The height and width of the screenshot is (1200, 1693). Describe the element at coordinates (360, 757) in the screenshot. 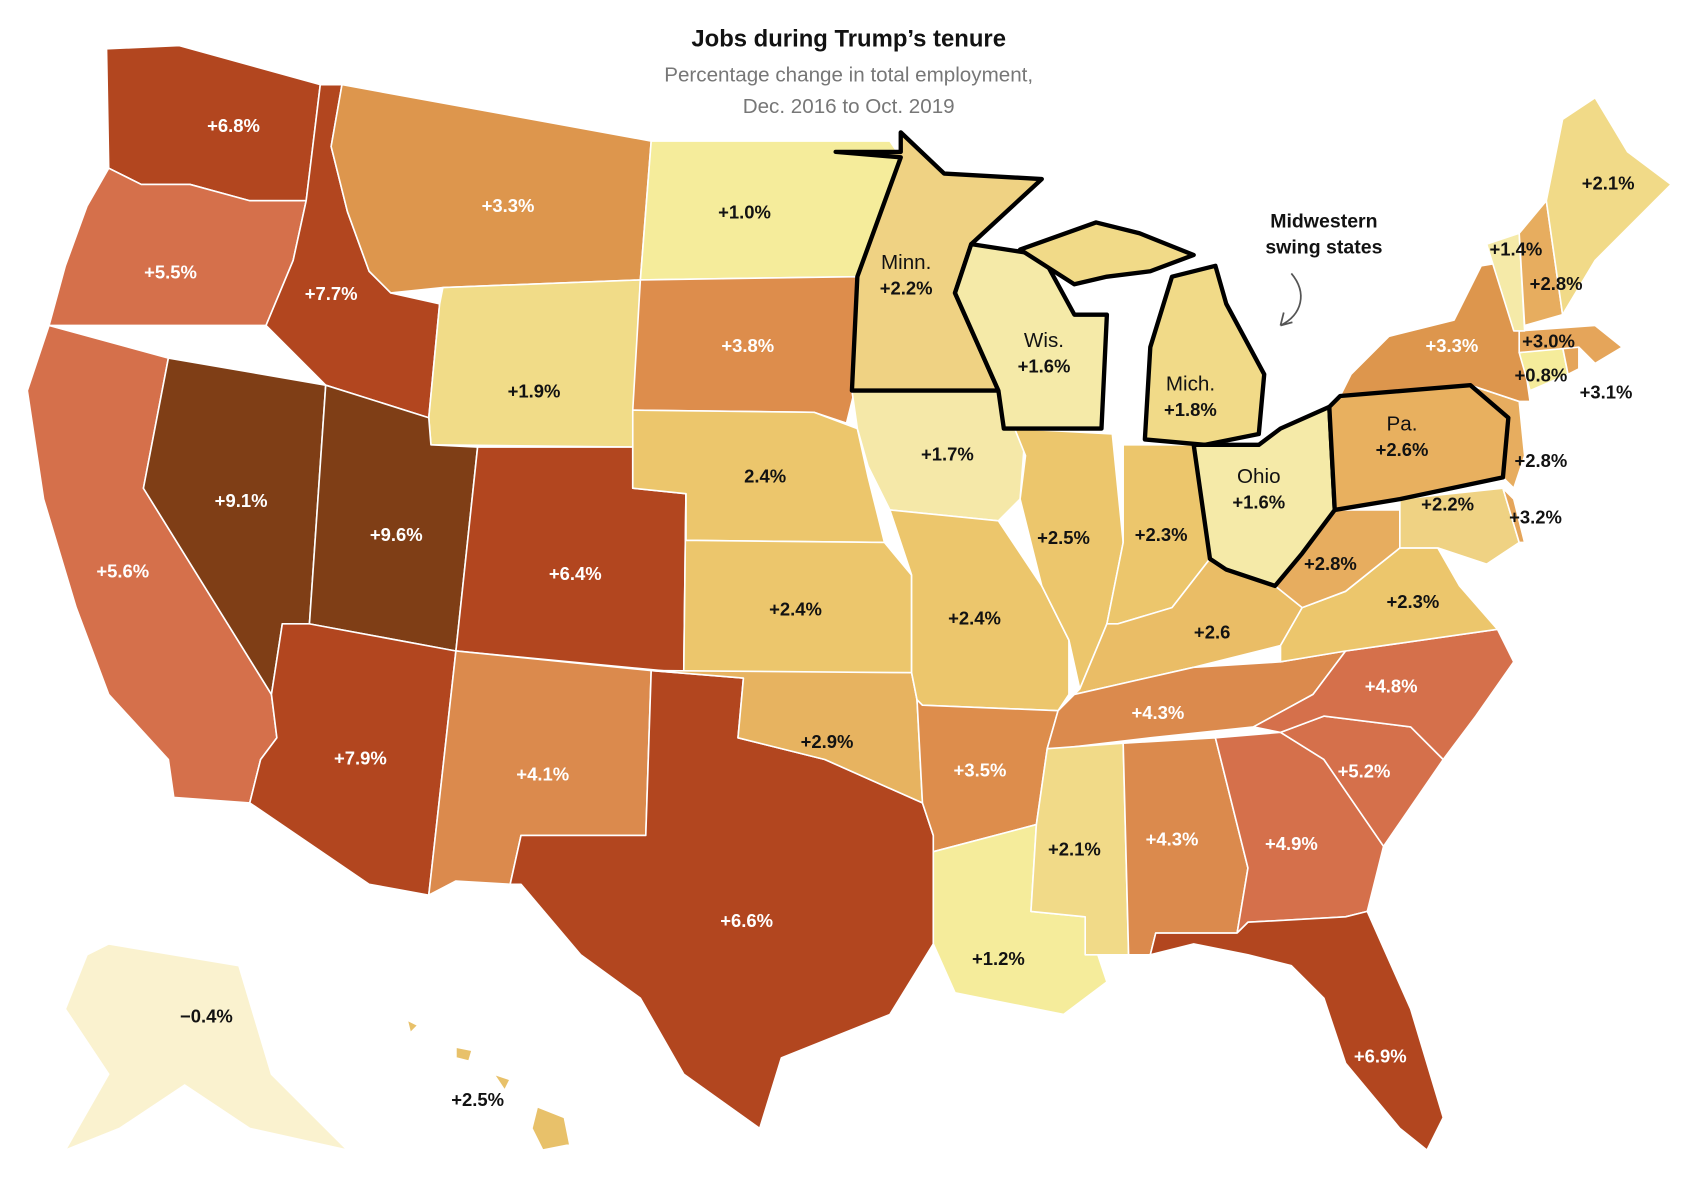

I see `state-label: +7.9%` at that location.